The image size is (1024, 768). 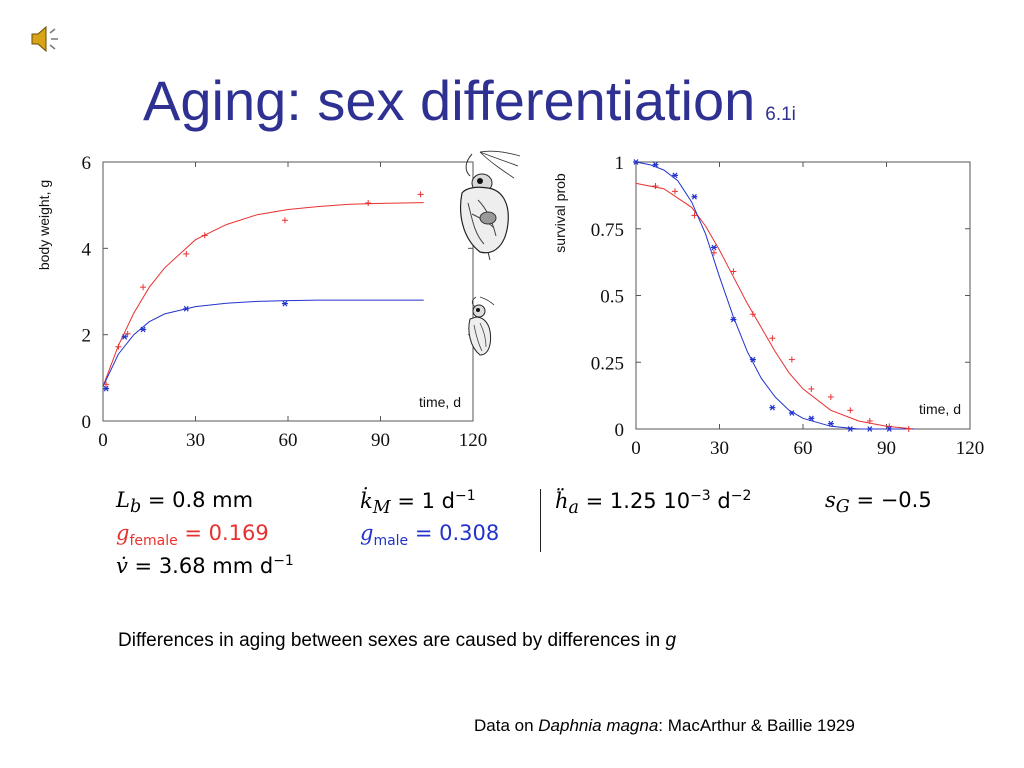 What do you see at coordinates (391, 541) in the screenshot?
I see `eq-gm-sub: male` at bounding box center [391, 541].